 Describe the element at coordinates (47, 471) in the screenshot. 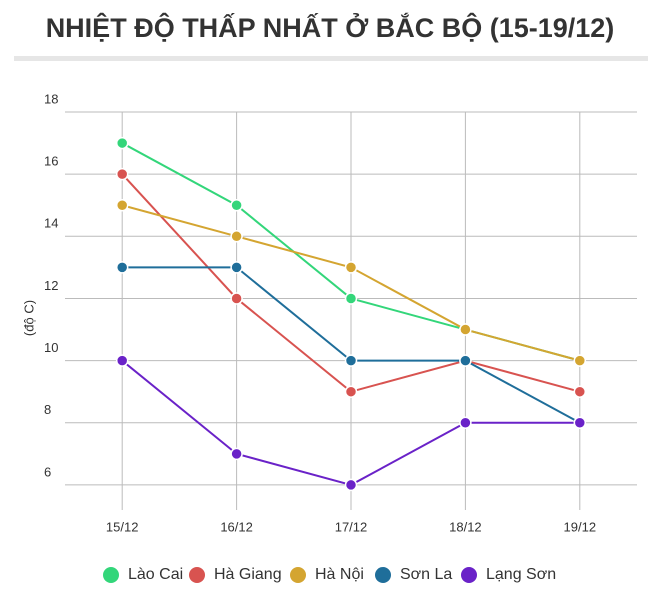

I see `y-tick-label: 6` at that location.